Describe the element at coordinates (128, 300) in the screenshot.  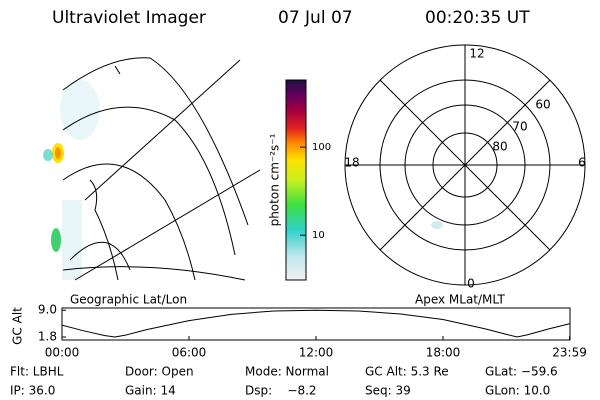
I see `panel-label: Geographic Lat/Lon` at that location.